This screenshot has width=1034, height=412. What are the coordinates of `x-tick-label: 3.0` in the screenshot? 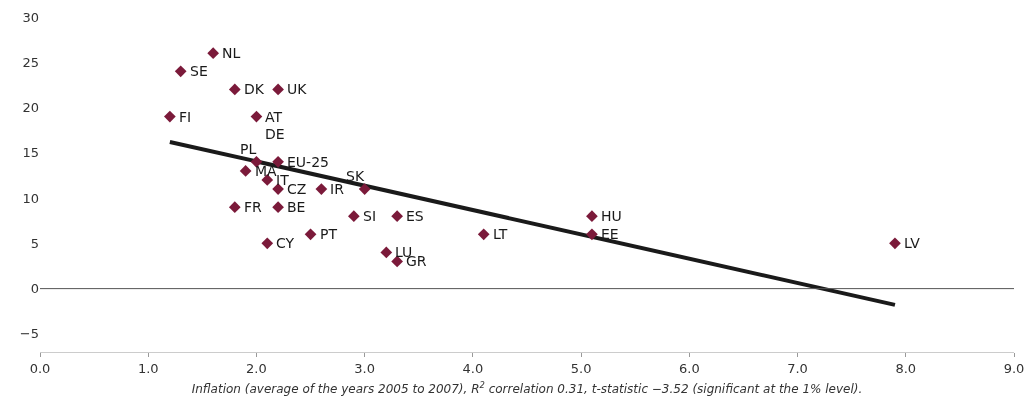 It's located at (365, 368).